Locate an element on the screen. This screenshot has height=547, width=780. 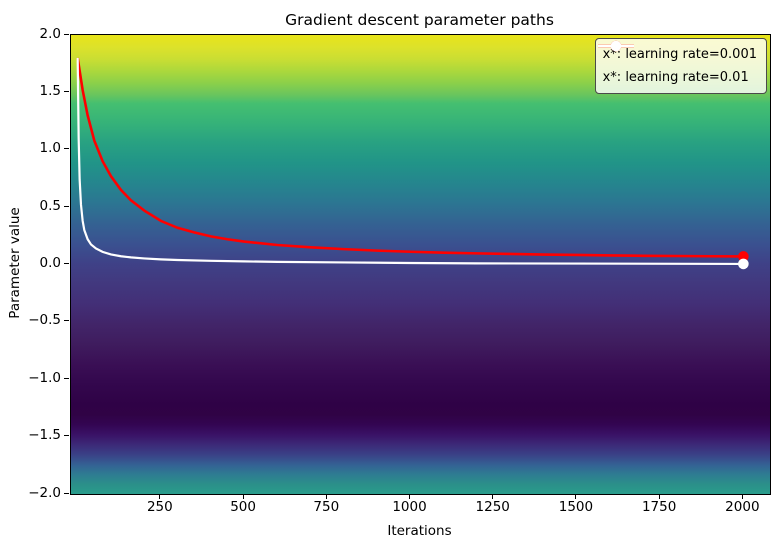
x-axis-label: Iterations is located at coordinates (419, 531).